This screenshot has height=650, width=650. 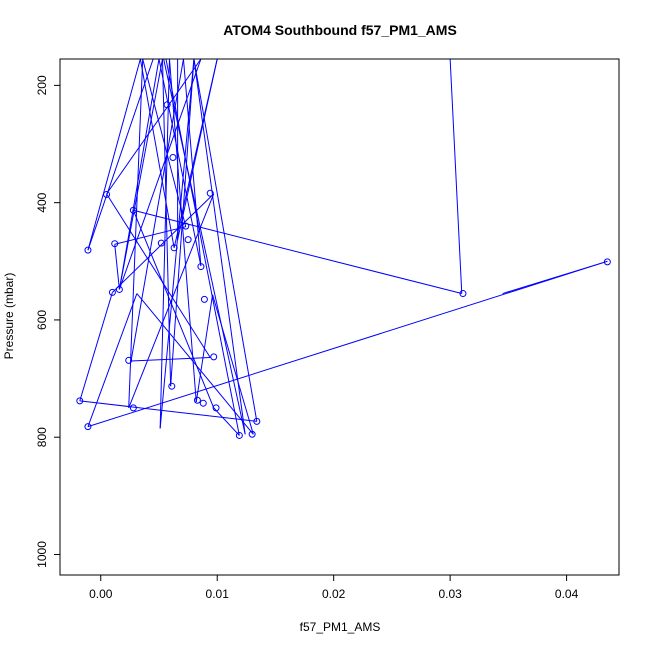 What do you see at coordinates (42, 437) in the screenshot?
I see `y-tick-label: 800` at bounding box center [42, 437].